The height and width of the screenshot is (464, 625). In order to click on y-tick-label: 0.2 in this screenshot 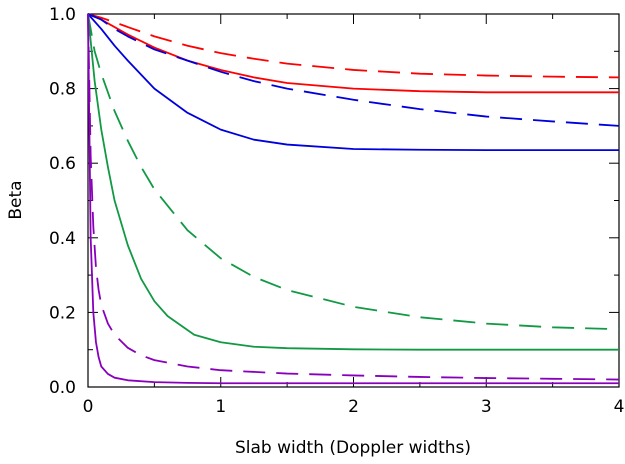, I will do `click(62, 313)`.